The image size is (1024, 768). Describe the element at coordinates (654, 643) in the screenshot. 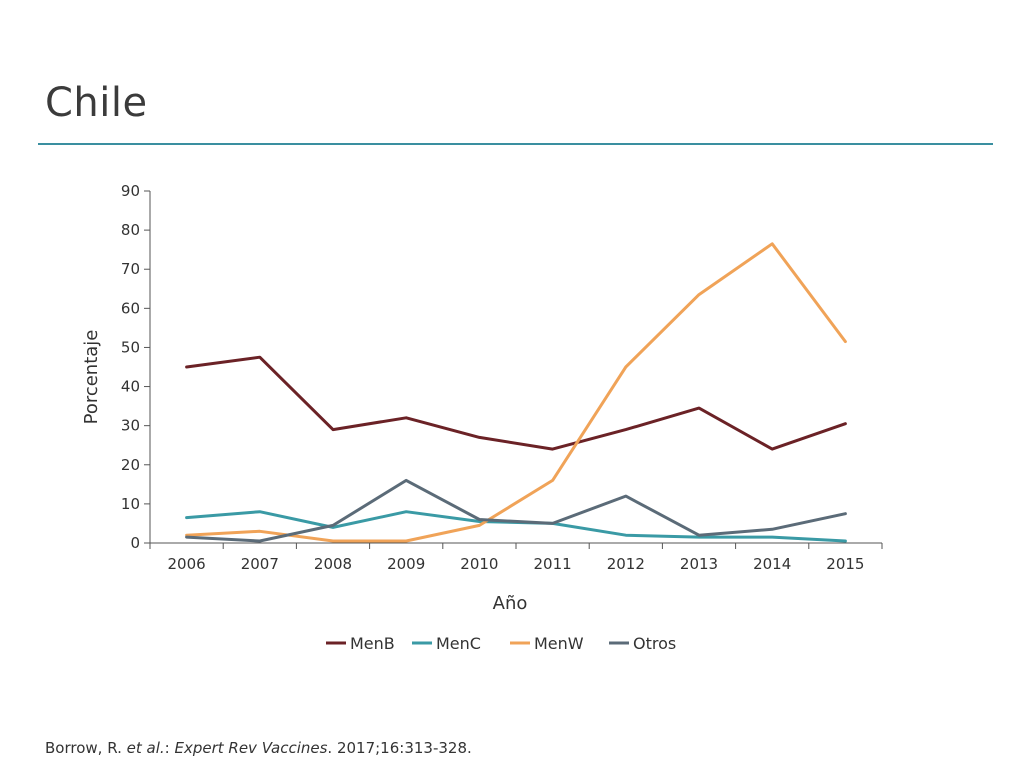

I see `legend-label-otros: Otros` at that location.